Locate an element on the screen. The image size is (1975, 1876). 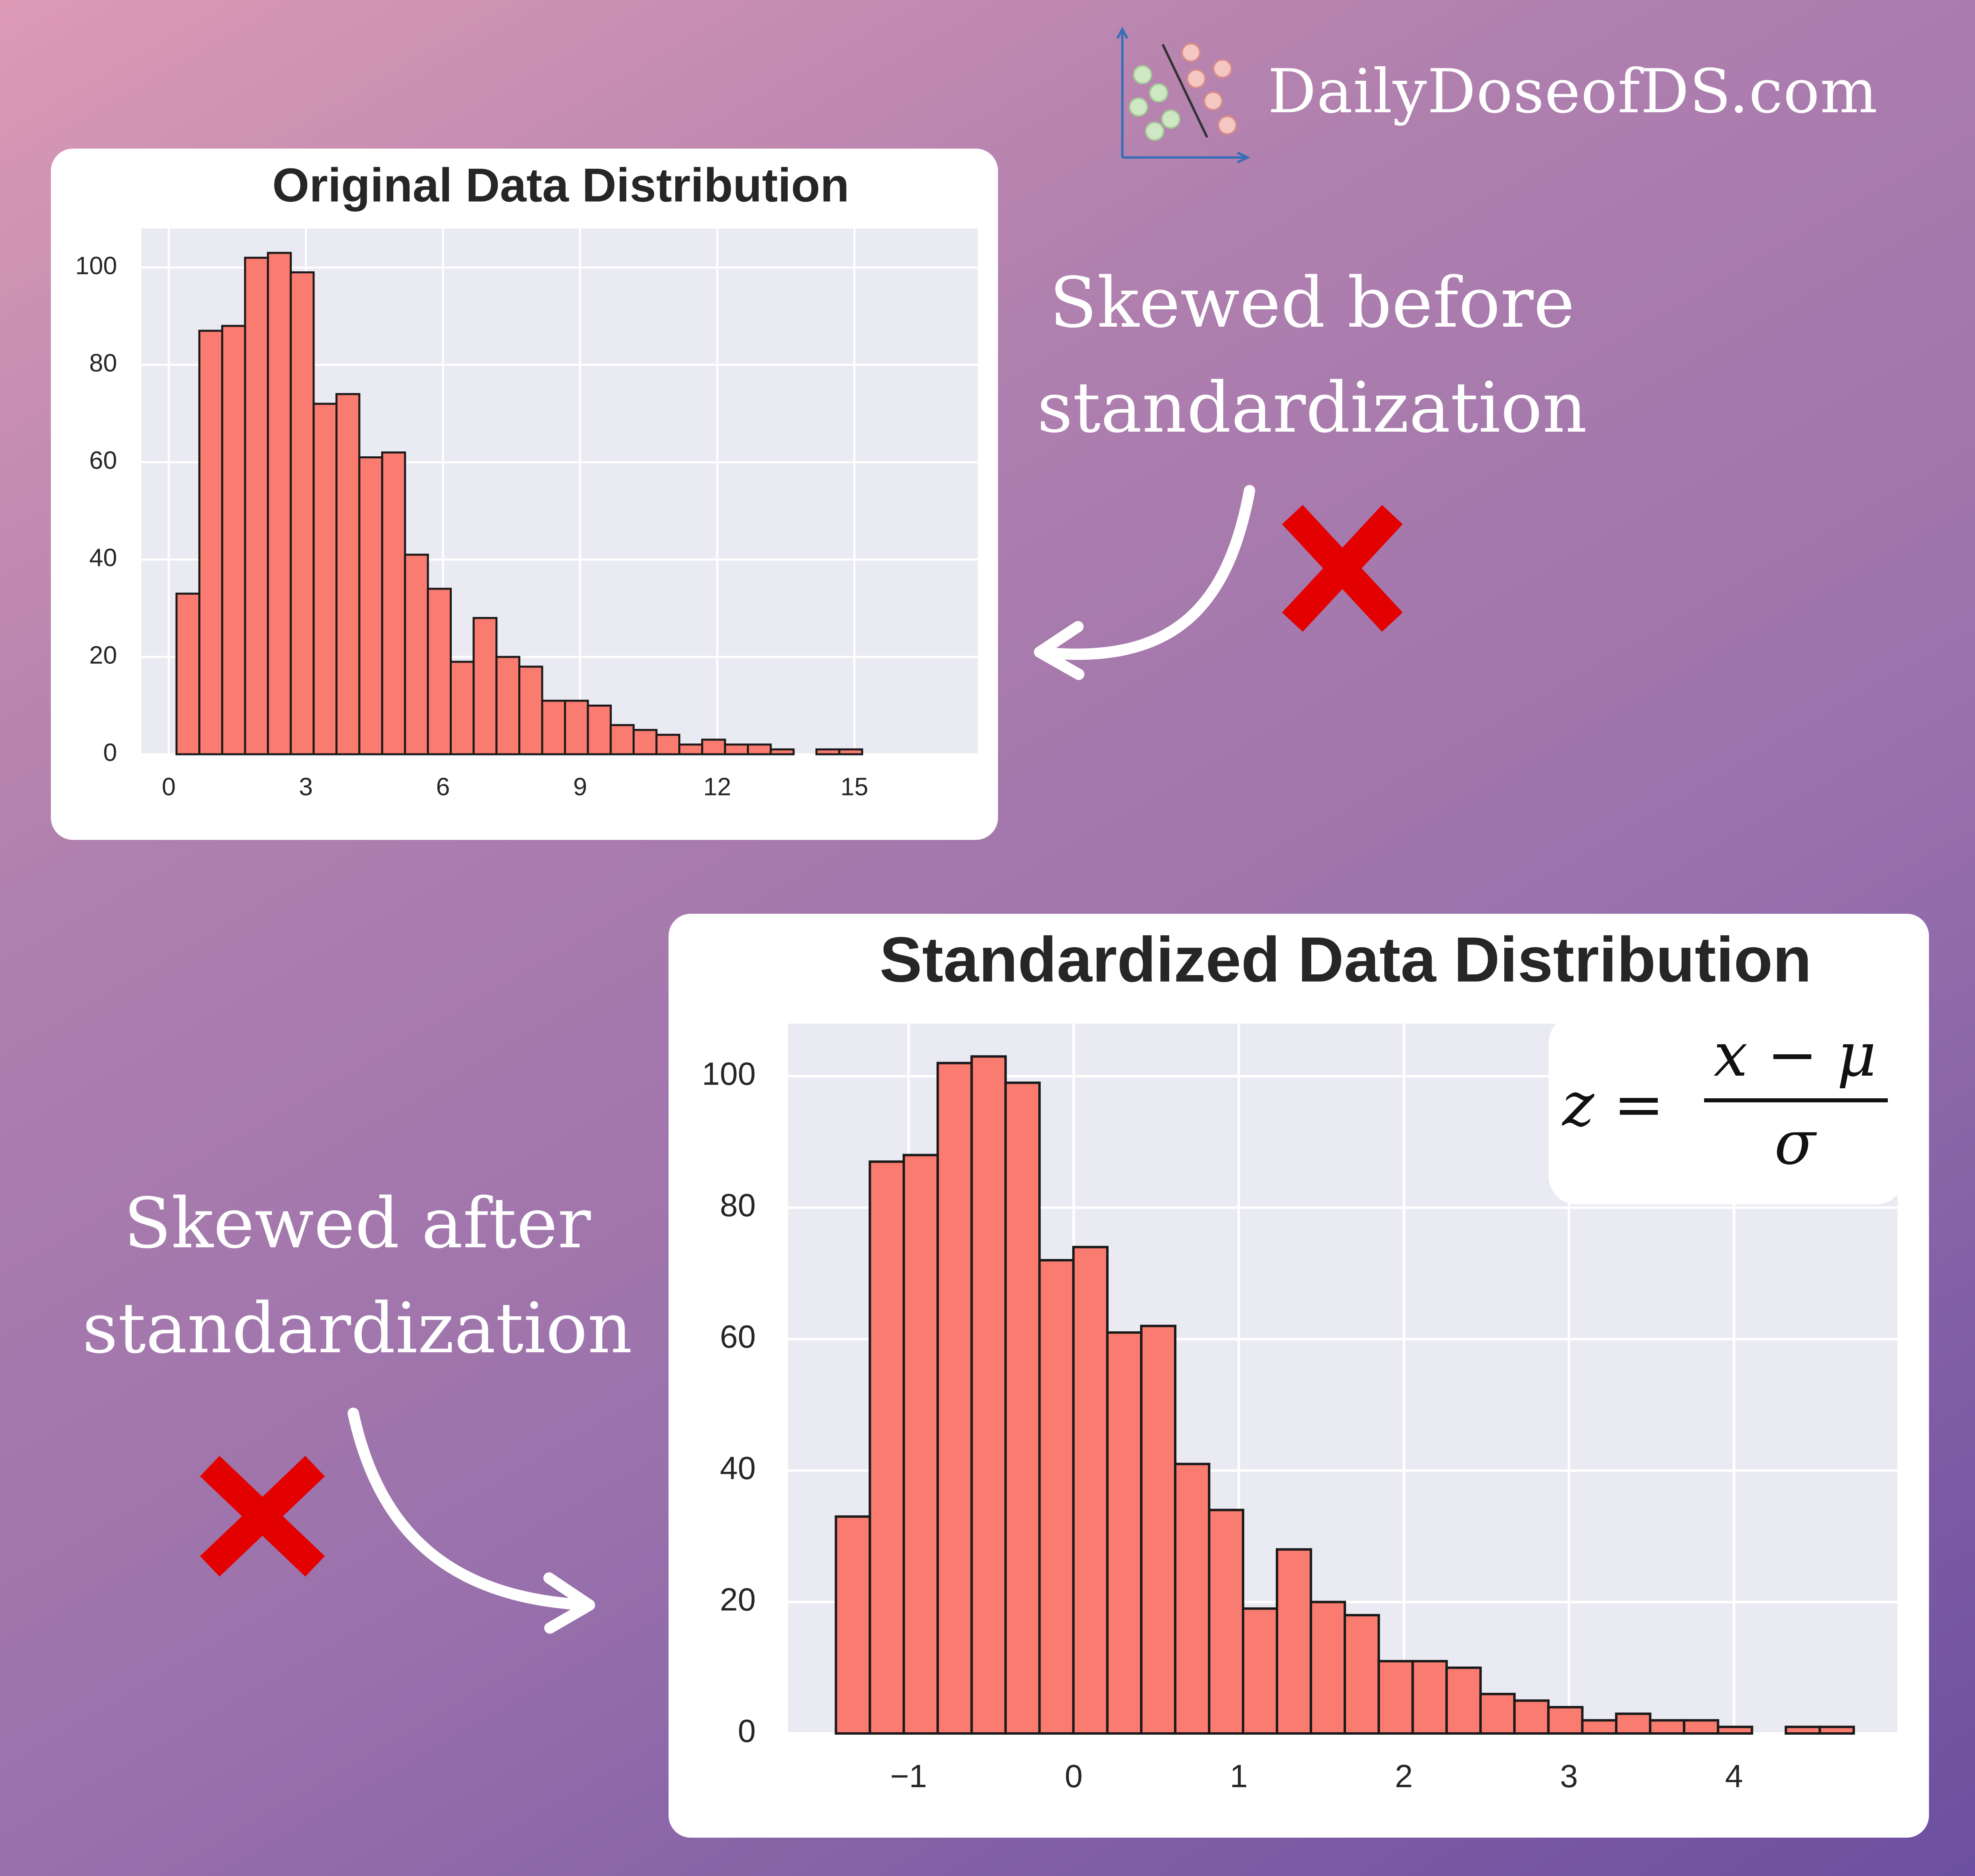
chart-title: Original Data Distribution is located at coordinates (560, 185).